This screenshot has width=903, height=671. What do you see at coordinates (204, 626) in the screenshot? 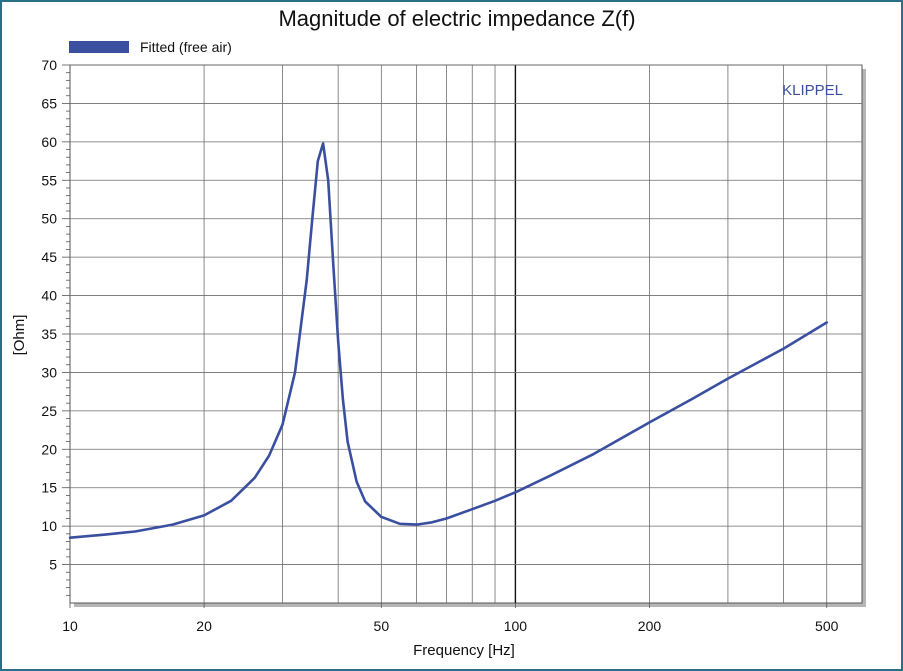
I see `x-tick-label: 20` at bounding box center [204, 626].